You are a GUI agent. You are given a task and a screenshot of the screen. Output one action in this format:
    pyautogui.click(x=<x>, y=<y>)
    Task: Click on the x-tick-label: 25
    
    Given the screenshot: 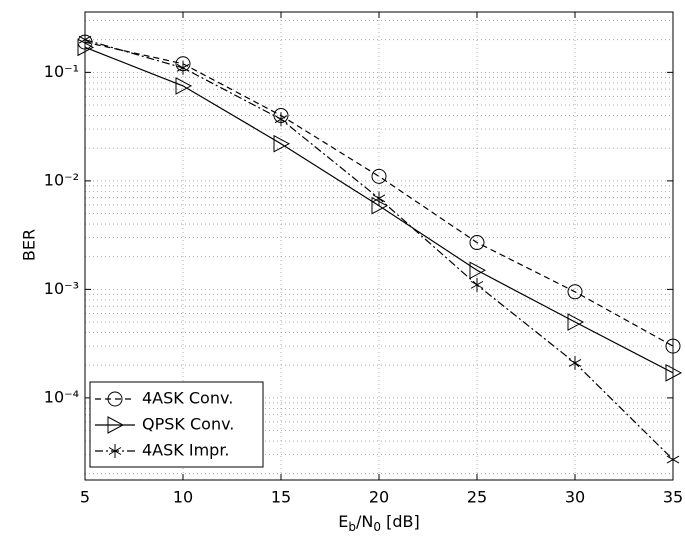 What is the action you would take?
    pyautogui.click(x=477, y=497)
    